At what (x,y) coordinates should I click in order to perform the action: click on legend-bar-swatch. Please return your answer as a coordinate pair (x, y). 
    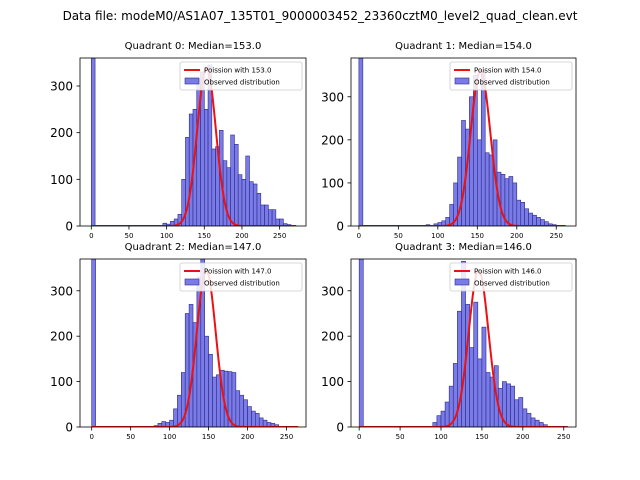
    Looking at the image, I should click on (462, 81).